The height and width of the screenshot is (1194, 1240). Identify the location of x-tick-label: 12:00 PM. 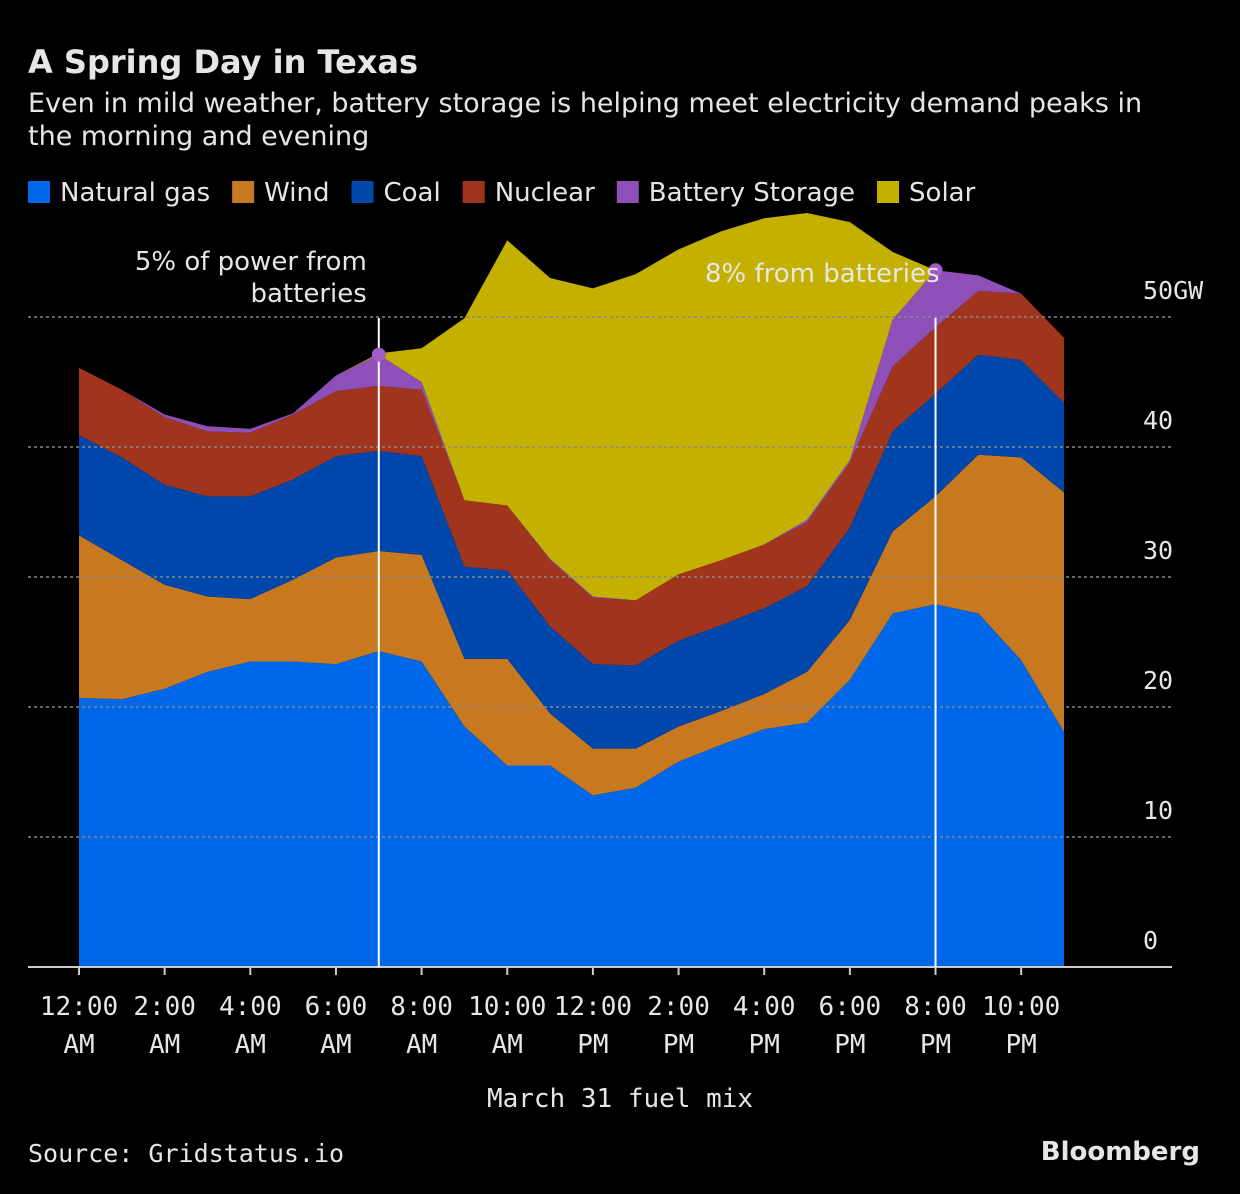
(593, 1026).